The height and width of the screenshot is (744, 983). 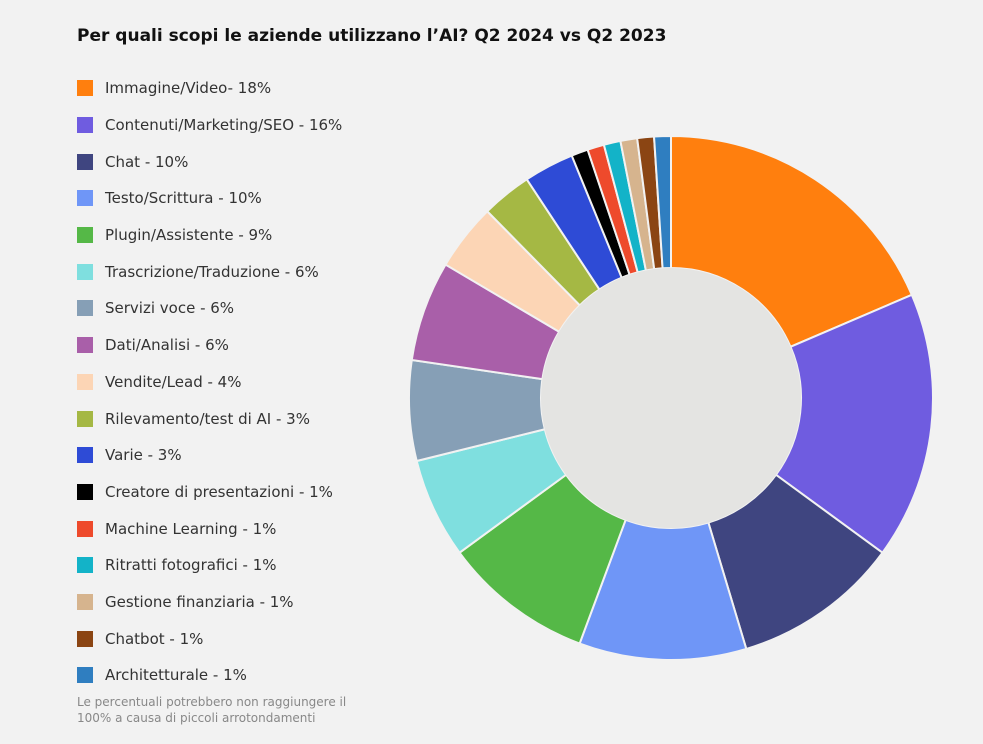 I want to click on legend-item: Vendite/Lead - 4%, so click(x=209, y=382).